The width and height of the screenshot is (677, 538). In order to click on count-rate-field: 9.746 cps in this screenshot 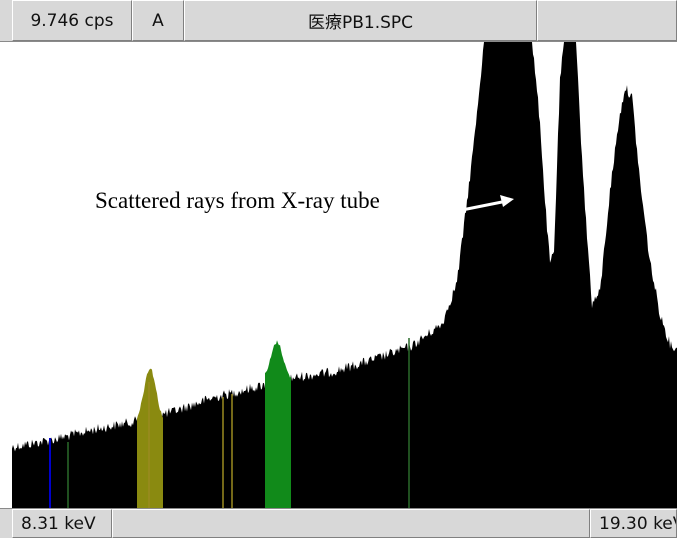, I will do `click(72, 20)`.